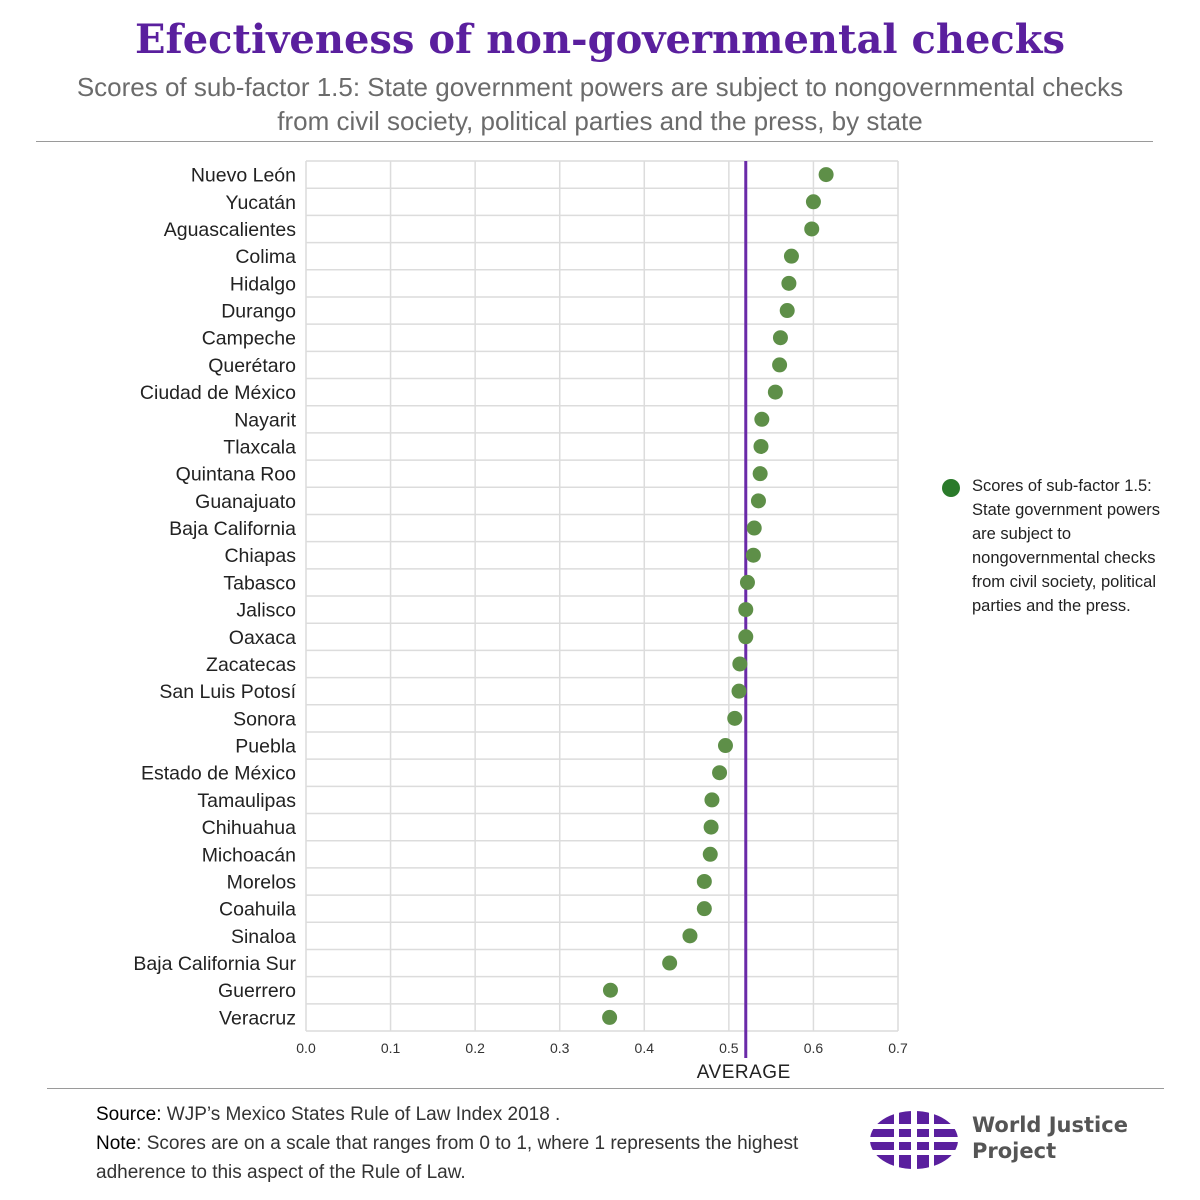 The width and height of the screenshot is (1200, 1200). What do you see at coordinates (129, 1114) in the screenshot?
I see `source-label: Source:` at bounding box center [129, 1114].